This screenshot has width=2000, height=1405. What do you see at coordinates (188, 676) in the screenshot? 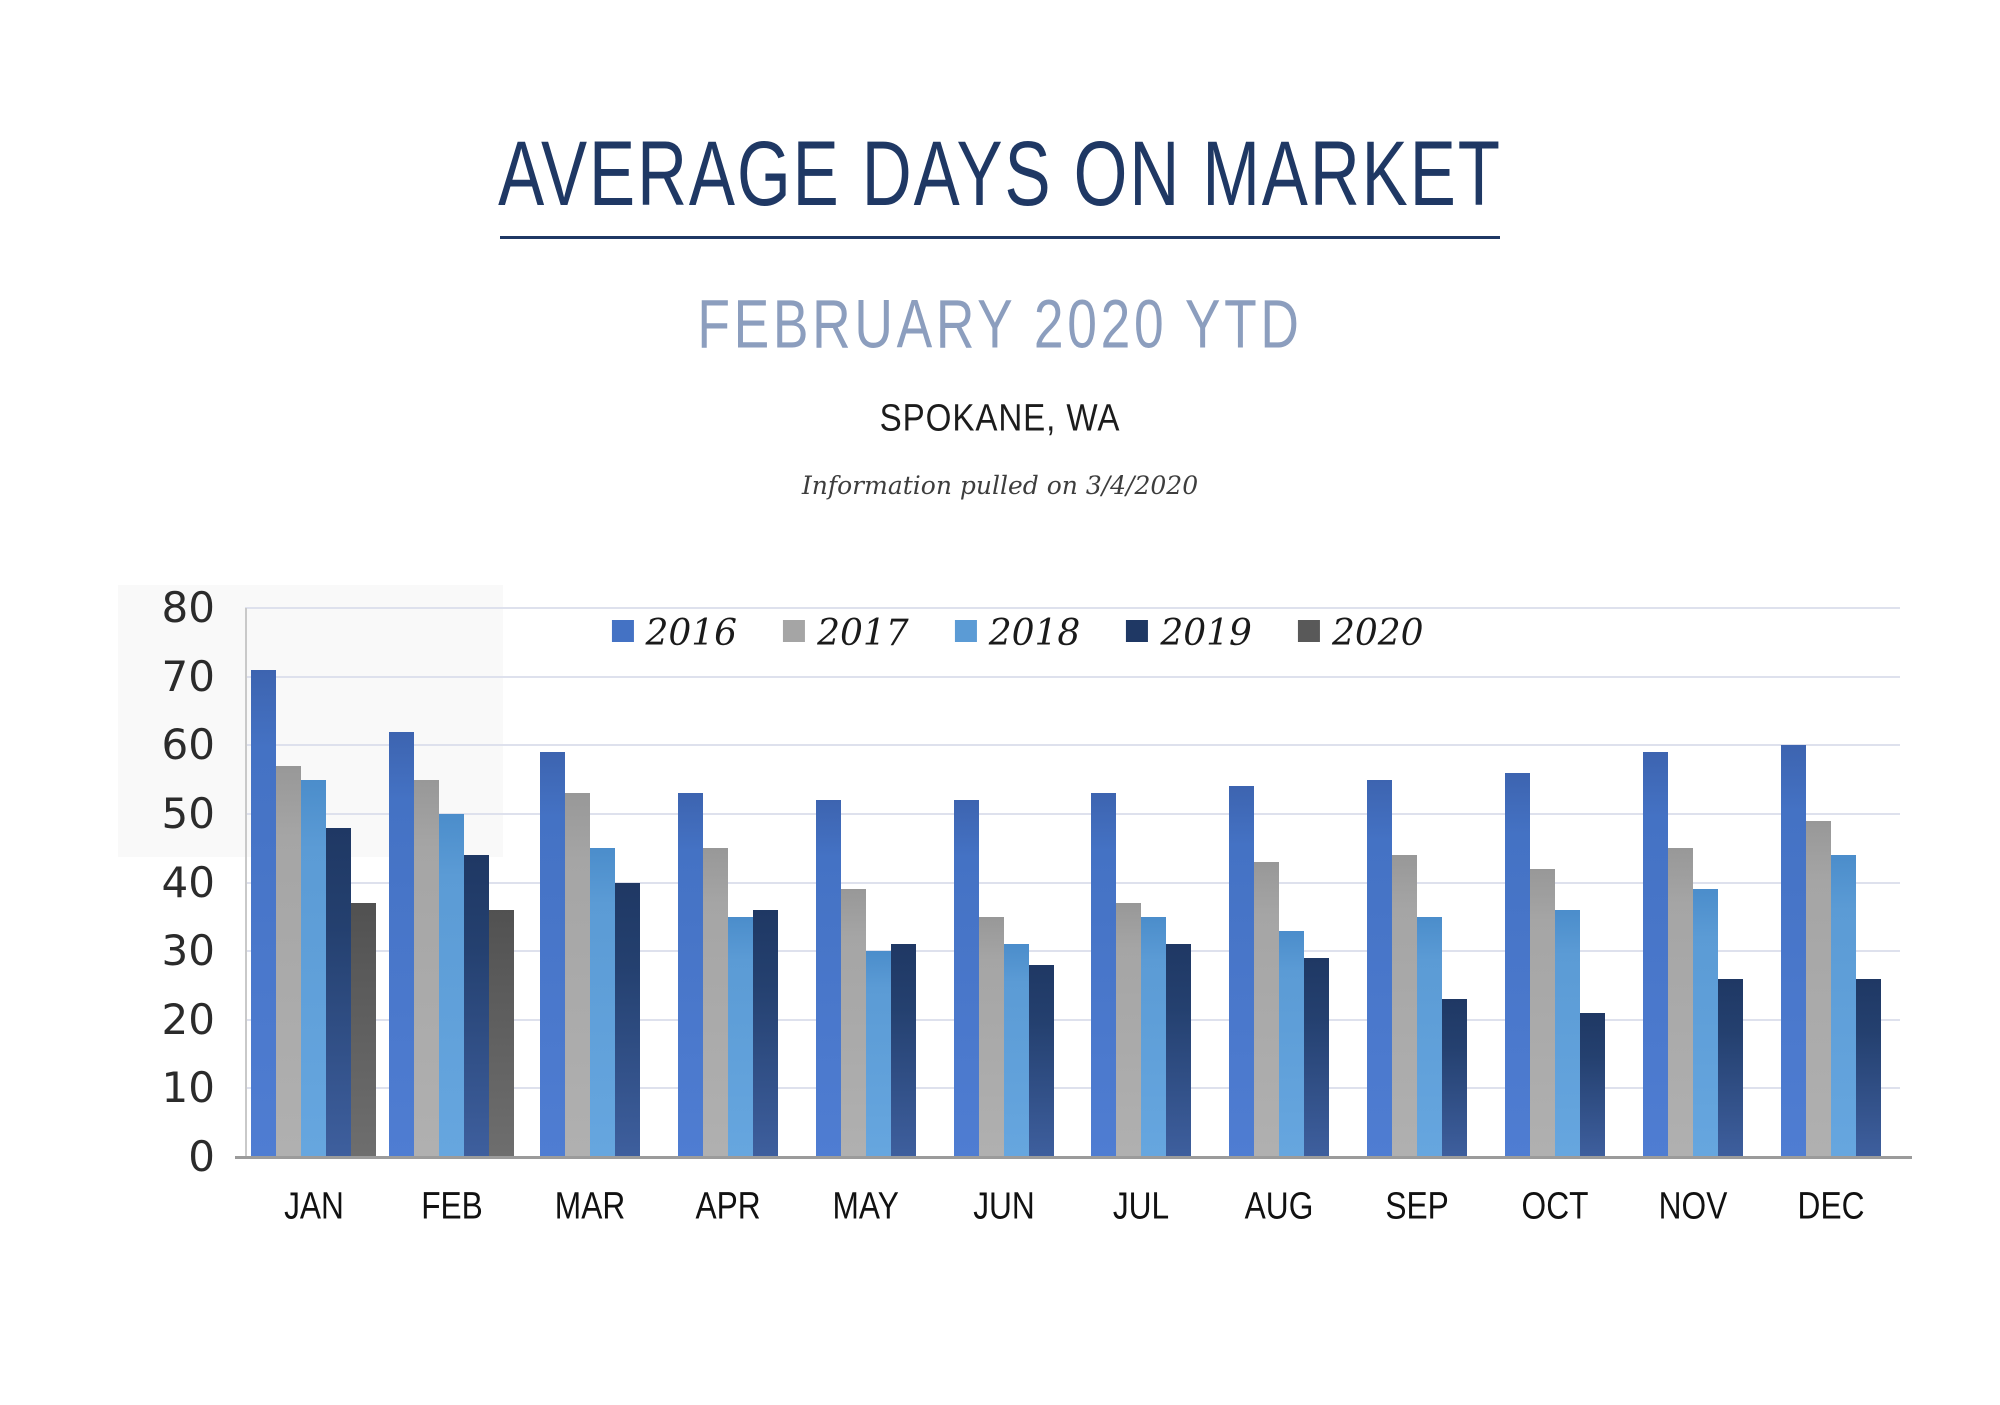
I see `y-tick-70: 70` at bounding box center [188, 676].